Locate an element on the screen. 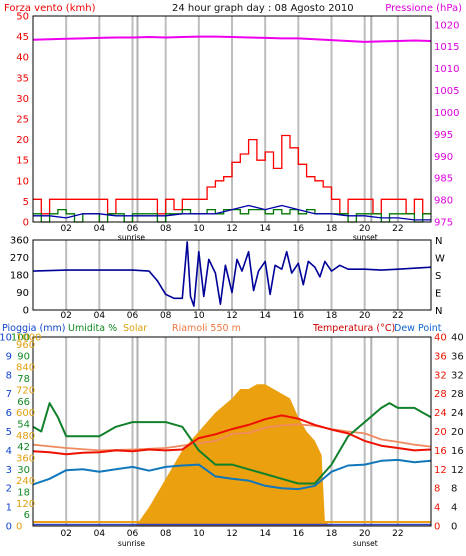 This screenshot has height=556, width=466. humidity-tick-label: 54 is located at coordinates (23, 424).